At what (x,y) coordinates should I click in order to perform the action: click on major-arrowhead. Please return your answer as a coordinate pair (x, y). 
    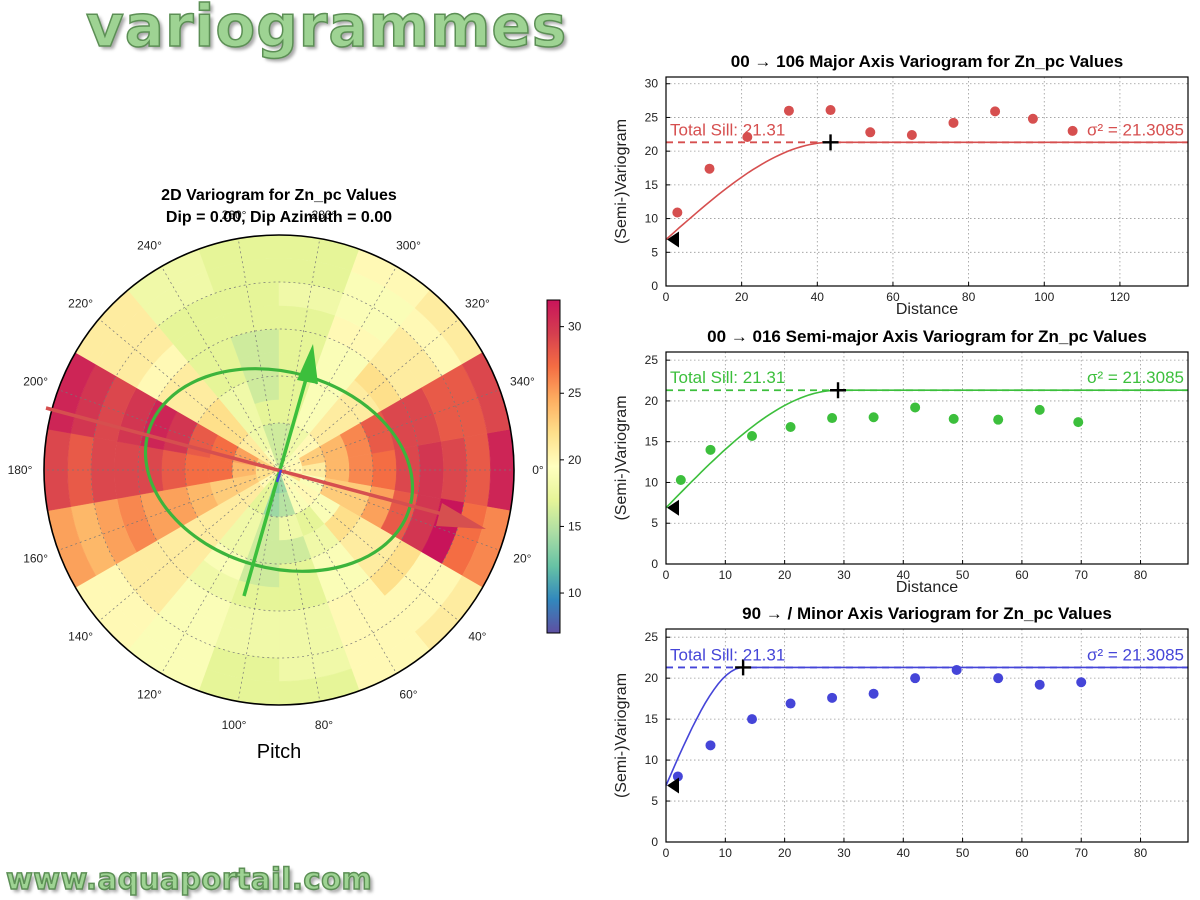
    Looking at the image, I should click on (461, 516).